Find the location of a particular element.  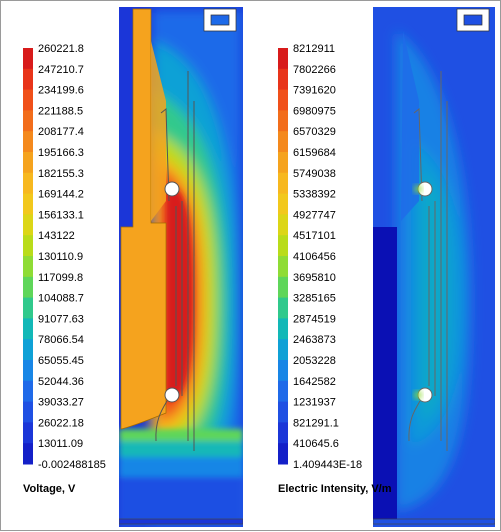

legend-tick-label: 5749038 is located at coordinates (314, 174).